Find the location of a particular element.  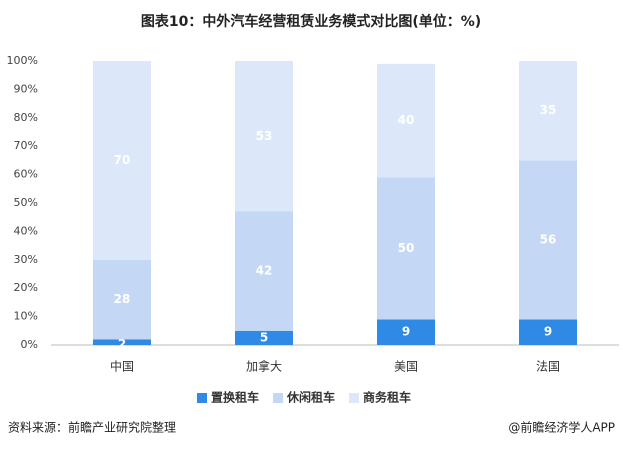

credit: @前瞻经济学人APP is located at coordinates (561, 427).